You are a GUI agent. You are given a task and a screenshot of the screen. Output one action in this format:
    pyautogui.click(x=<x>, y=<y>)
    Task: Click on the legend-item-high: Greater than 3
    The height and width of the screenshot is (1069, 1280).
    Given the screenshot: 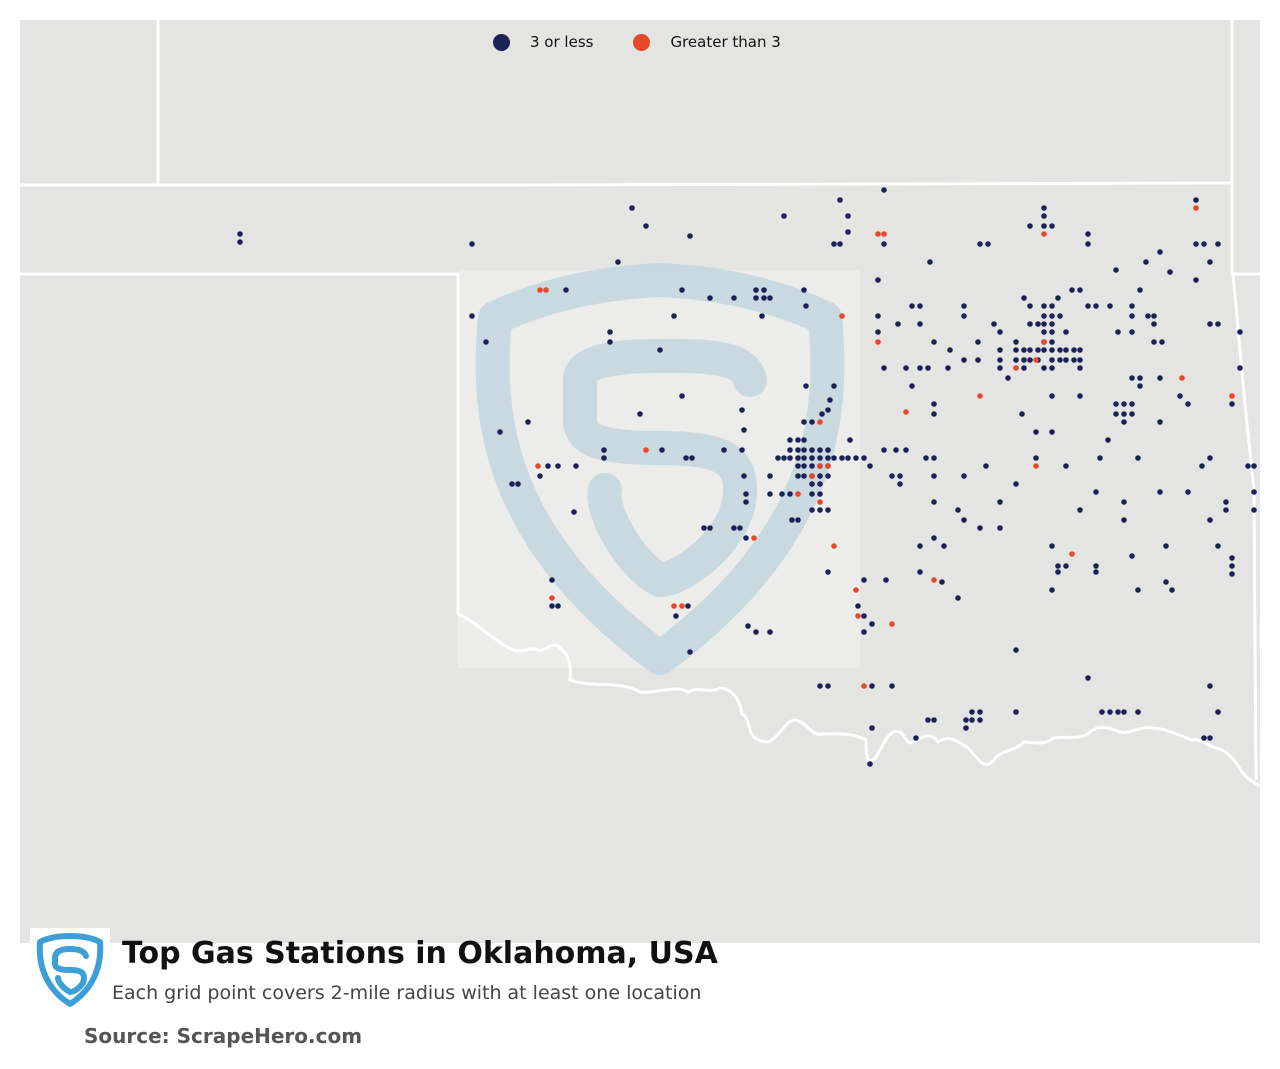 What is the action you would take?
    pyautogui.click(x=707, y=42)
    